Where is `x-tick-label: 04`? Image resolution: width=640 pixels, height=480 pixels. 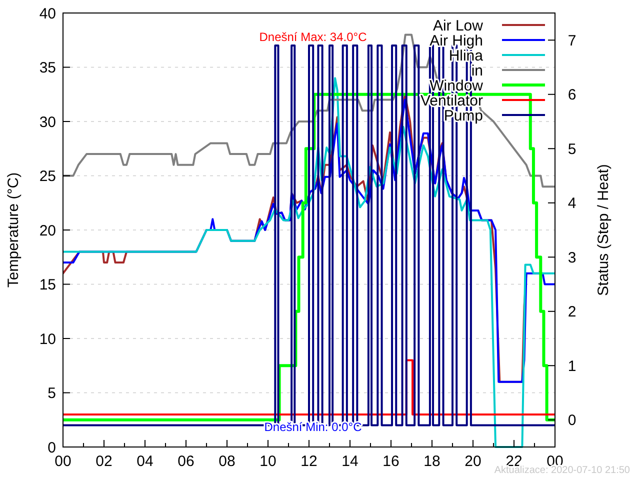 x-tick-label: 04 is located at coordinates (145, 461).